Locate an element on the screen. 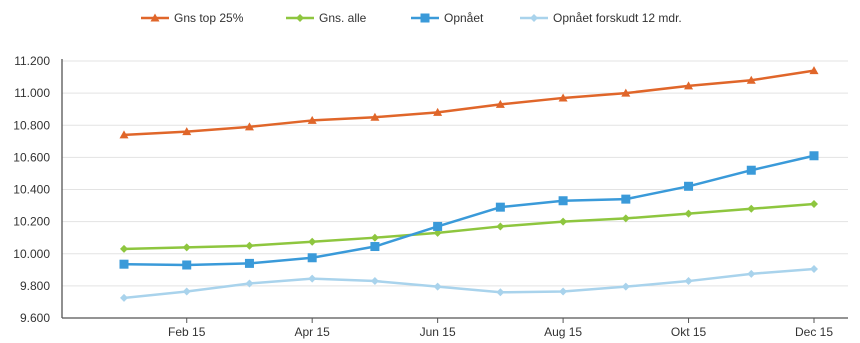 This screenshot has height=343, width=860. legend-item: Opnået forskudt 12 mdr. is located at coordinates (601, 18).